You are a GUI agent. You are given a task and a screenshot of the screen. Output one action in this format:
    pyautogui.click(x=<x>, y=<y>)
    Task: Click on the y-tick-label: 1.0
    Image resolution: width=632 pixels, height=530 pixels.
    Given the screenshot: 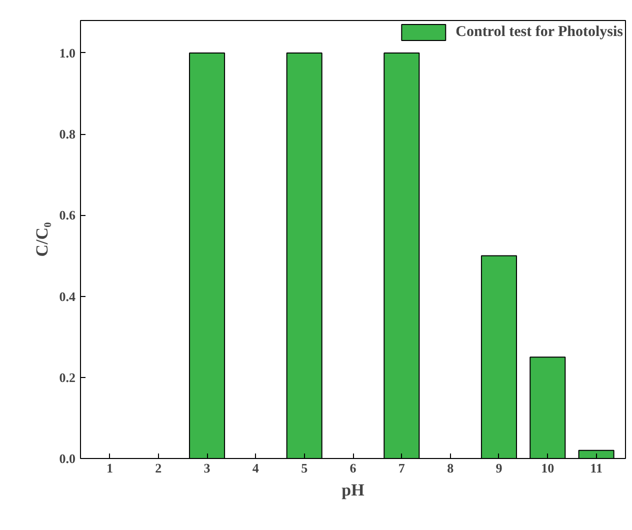 What is the action you would take?
    pyautogui.click(x=67, y=52)
    